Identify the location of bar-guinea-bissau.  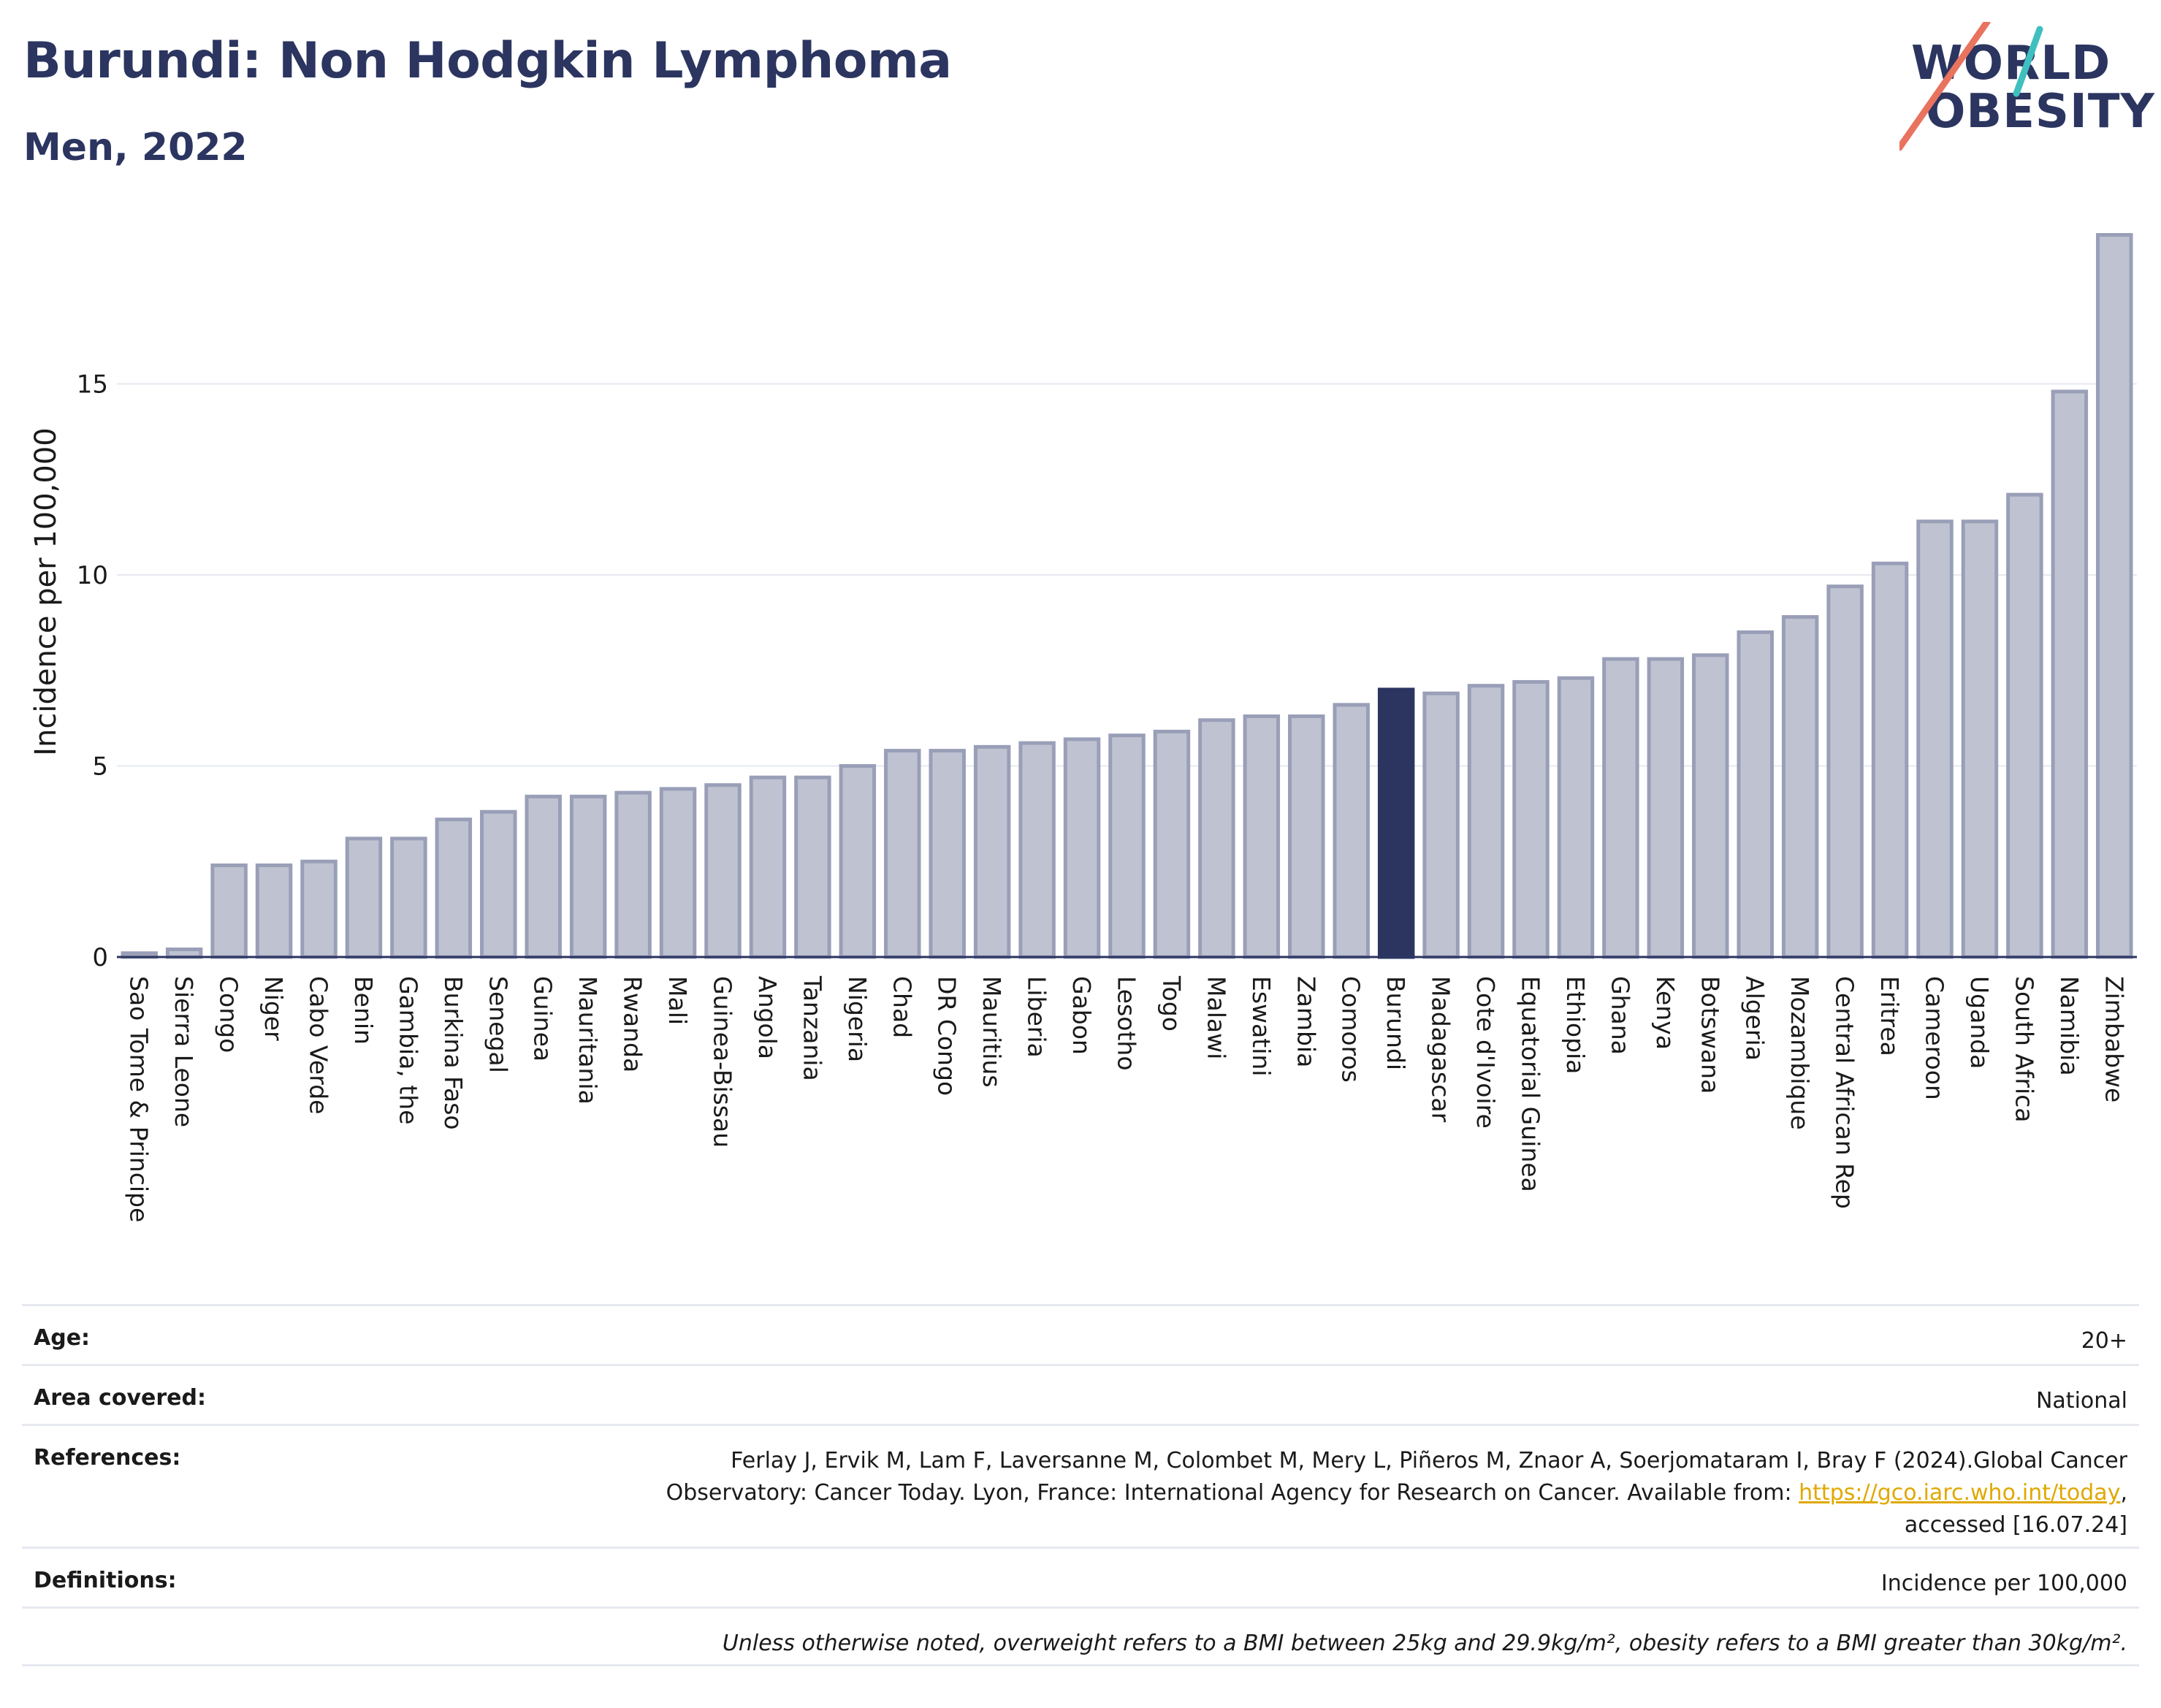
(723, 871).